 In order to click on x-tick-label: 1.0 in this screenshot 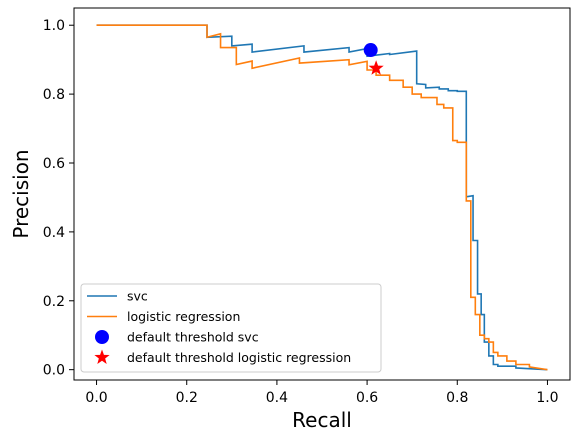, I will do `click(547, 398)`.